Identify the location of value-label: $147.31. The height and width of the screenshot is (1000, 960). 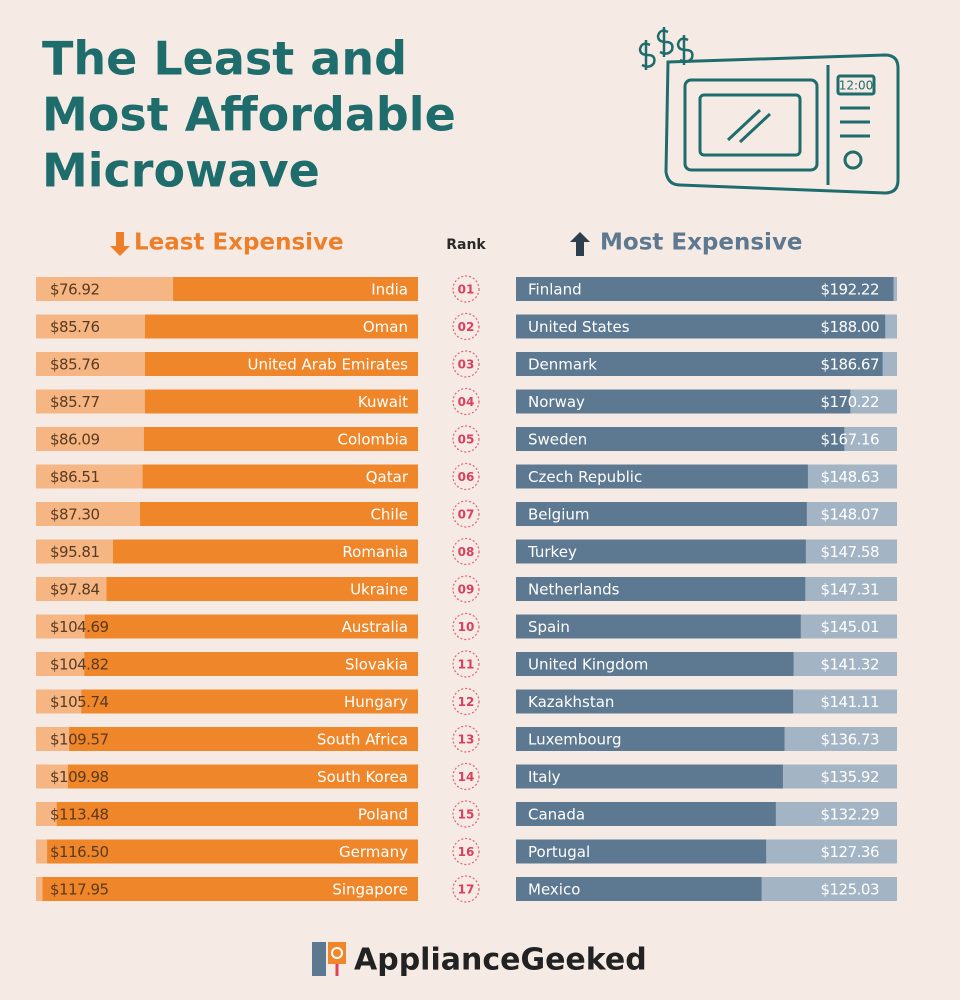
(849, 590).